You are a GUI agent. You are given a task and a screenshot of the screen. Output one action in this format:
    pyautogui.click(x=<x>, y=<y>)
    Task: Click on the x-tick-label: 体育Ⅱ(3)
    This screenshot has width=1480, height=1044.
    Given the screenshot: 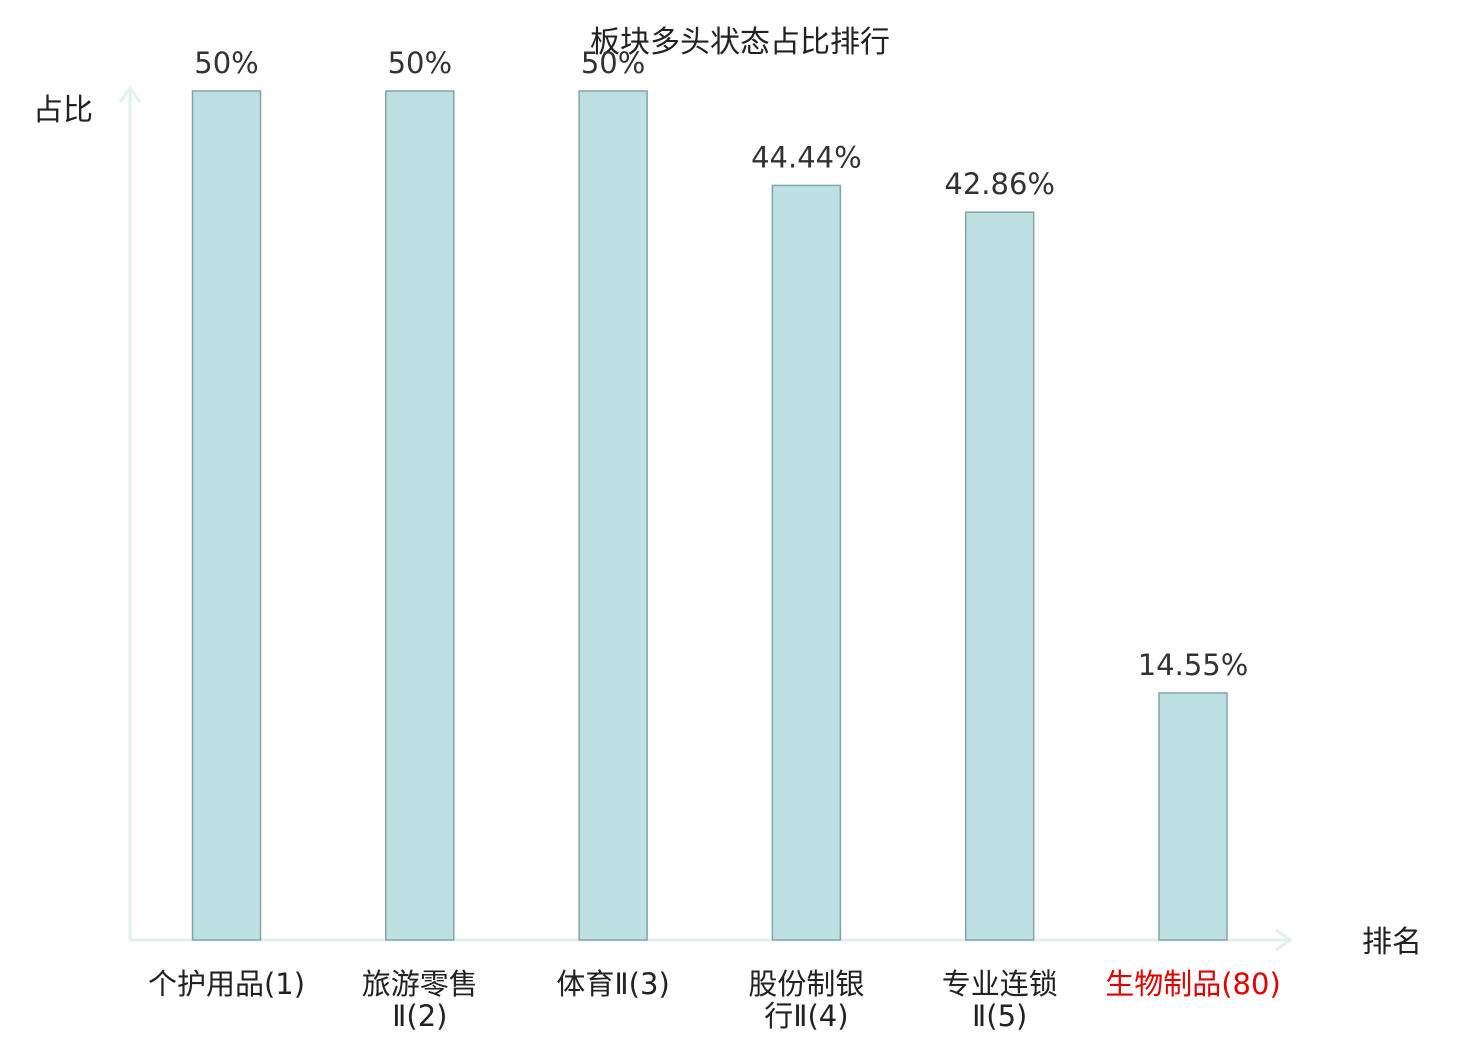 What is the action you would take?
    pyautogui.click(x=612, y=984)
    